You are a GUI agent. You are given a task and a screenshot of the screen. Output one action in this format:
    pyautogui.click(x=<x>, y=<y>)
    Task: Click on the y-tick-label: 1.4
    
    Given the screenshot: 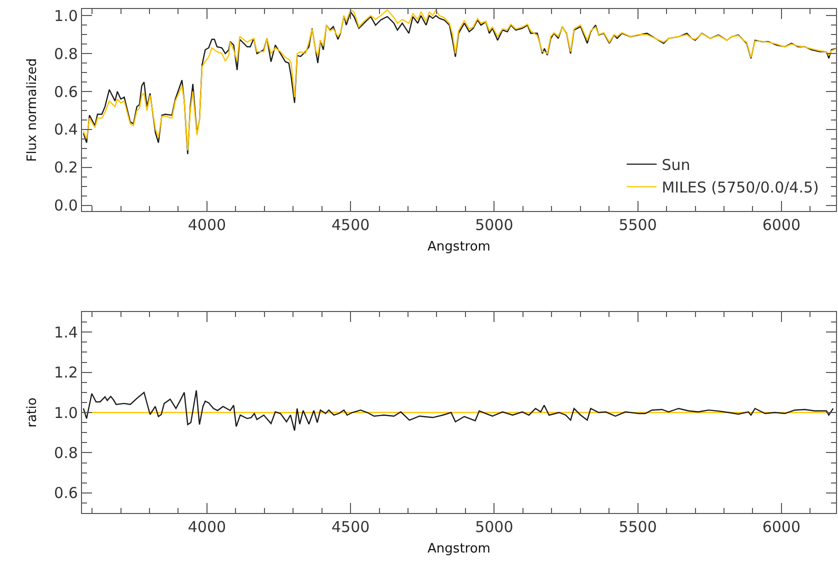 What is the action you would take?
    pyautogui.click(x=66, y=332)
    